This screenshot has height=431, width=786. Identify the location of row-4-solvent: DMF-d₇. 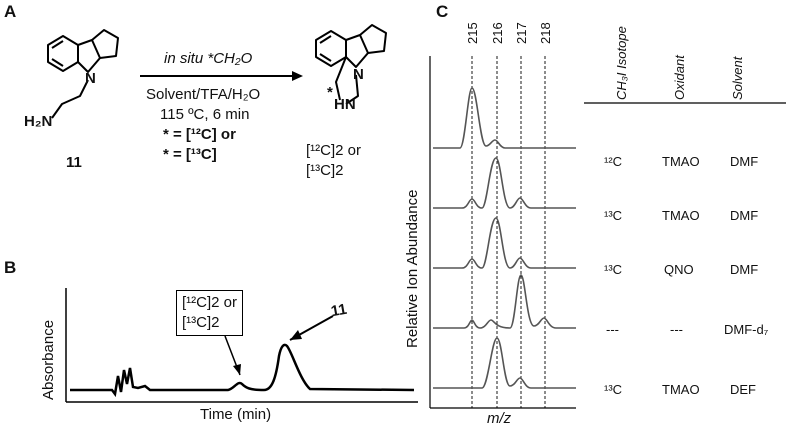
(746, 329).